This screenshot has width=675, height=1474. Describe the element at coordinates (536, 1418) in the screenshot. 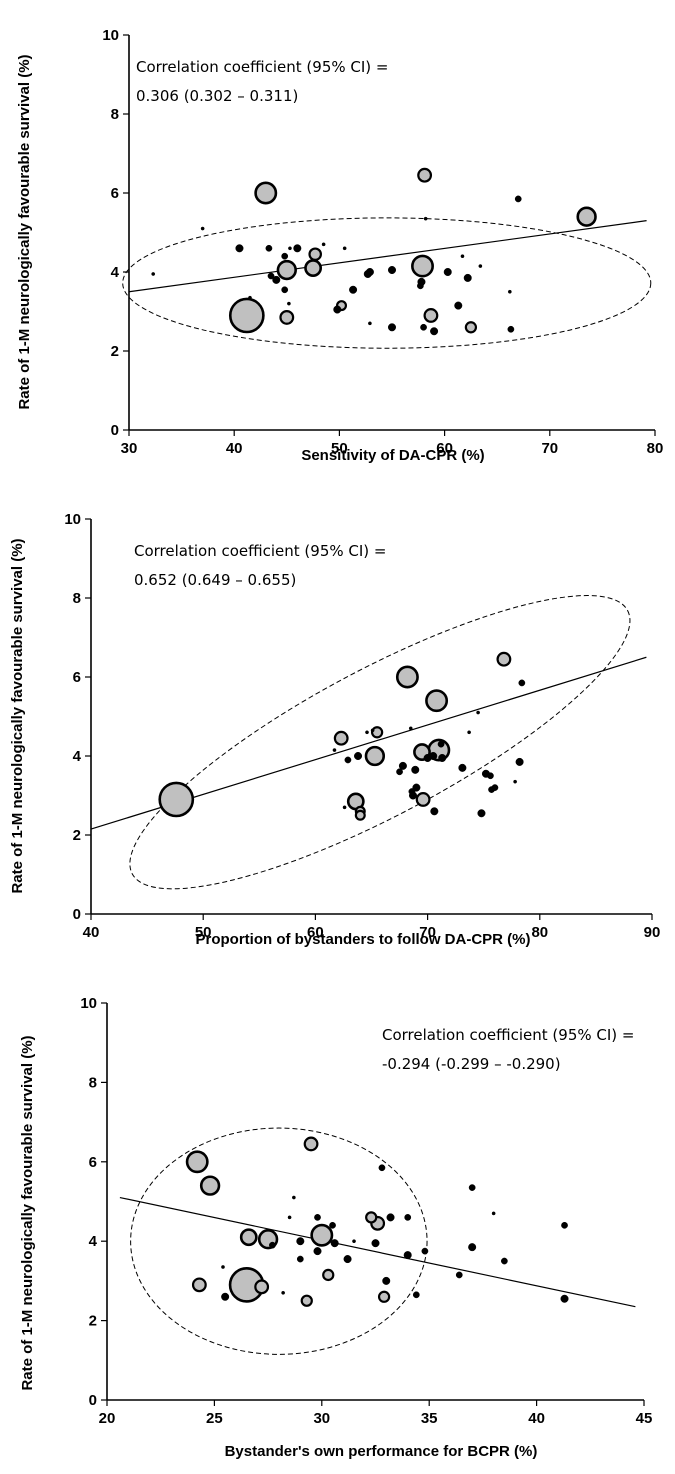

I see `x-tick-label: 40` at that location.